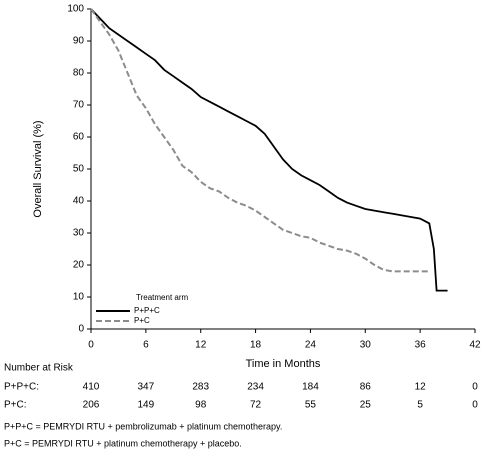 The image size is (486, 456). I want to click on y-tick-label: 50, so click(79, 169).